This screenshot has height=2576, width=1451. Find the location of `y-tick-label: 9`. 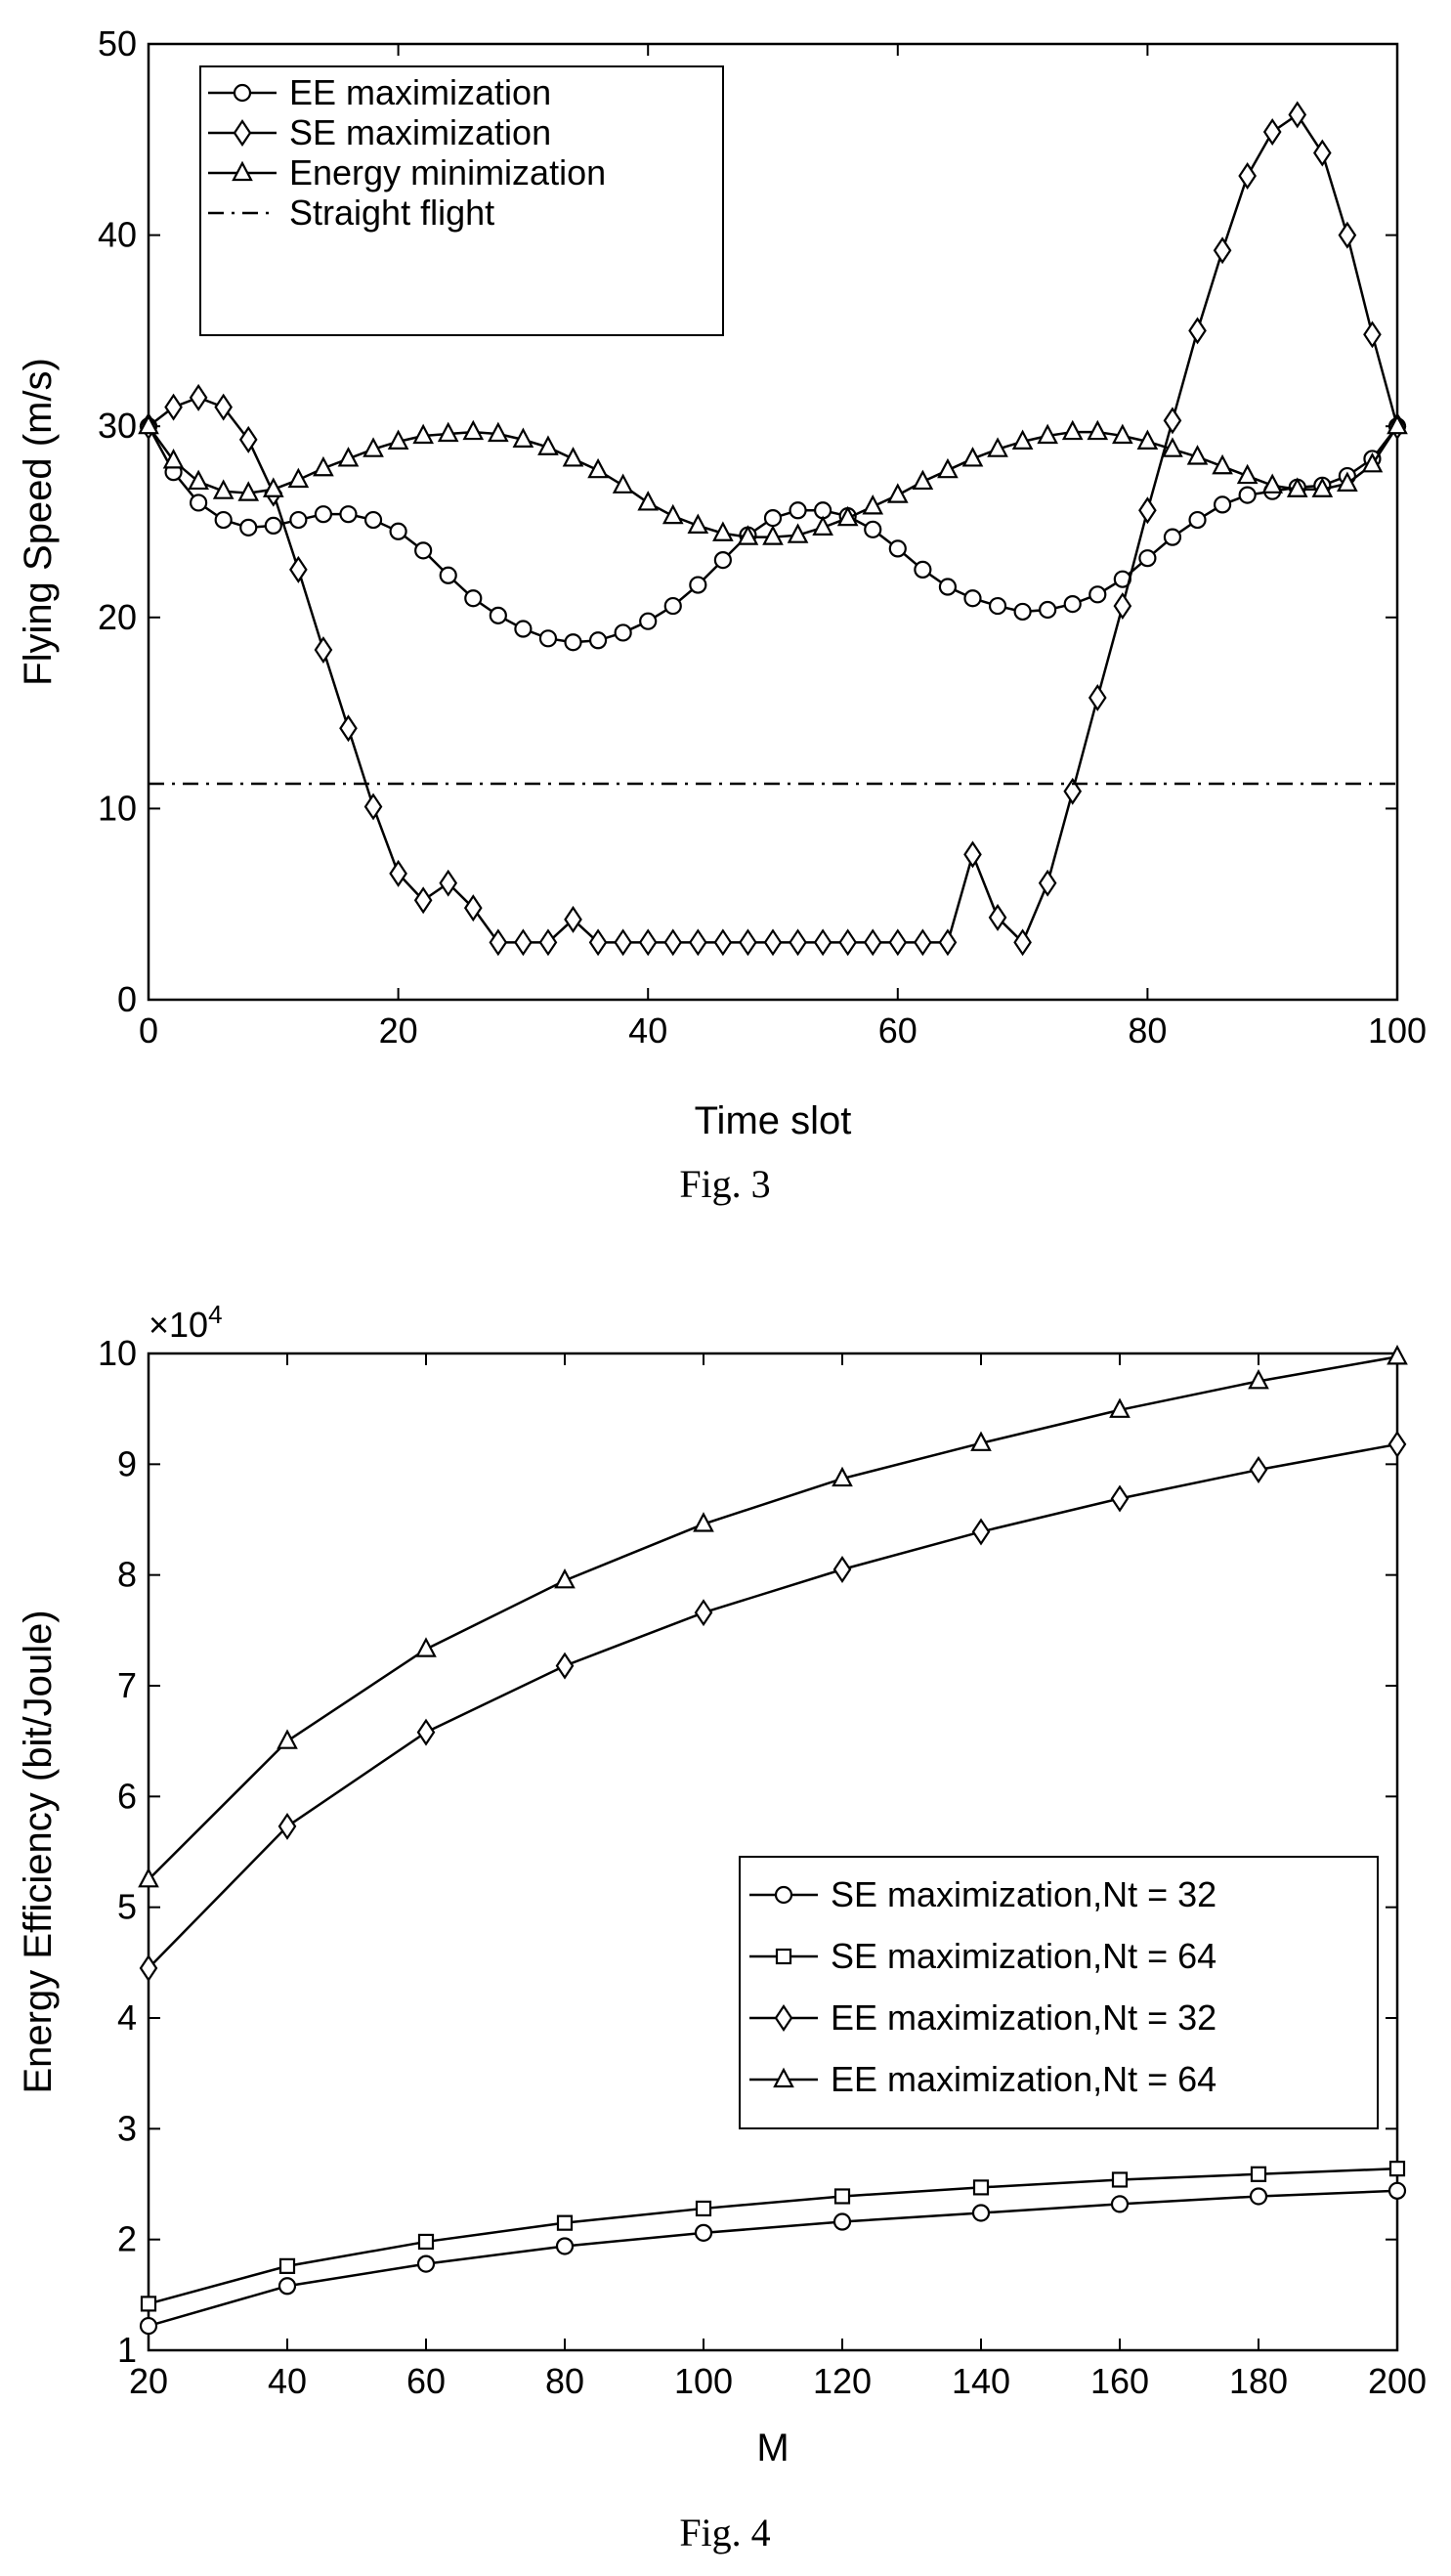

y-tick-label: 9 is located at coordinates (127, 1463).